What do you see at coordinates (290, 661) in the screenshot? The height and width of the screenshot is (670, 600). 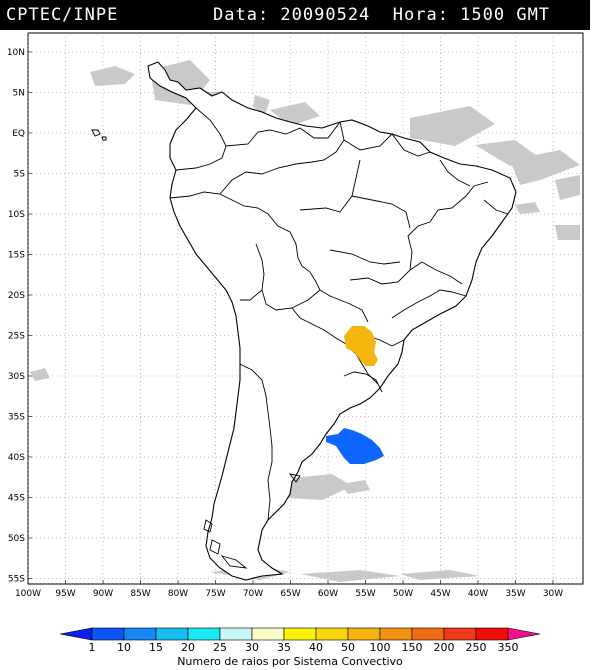 I see `colorbar-caption: Numero de raios por Sistema Convectivo` at bounding box center [290, 661].